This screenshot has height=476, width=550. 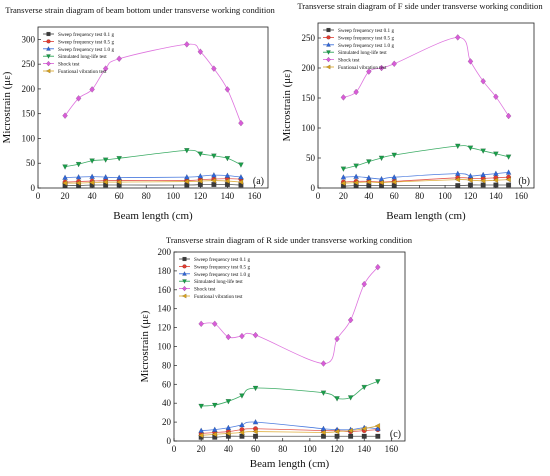 What do you see at coordinates (167, 365) in the screenshot?
I see `y-tick-label: 80` at bounding box center [167, 365].